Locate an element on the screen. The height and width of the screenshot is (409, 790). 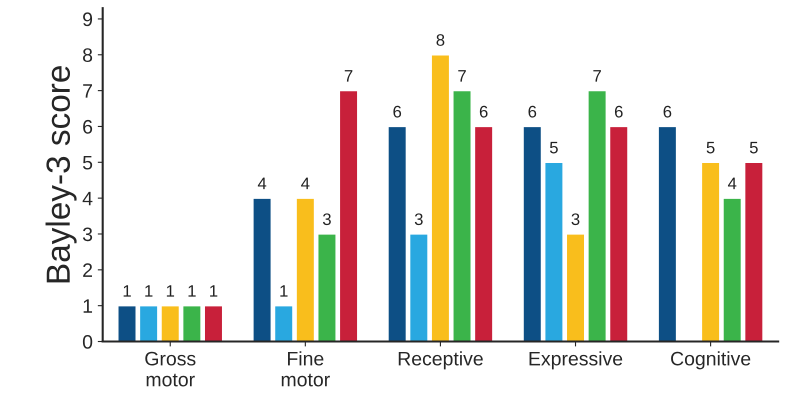
data-label: 8 is located at coordinates (440, 40).